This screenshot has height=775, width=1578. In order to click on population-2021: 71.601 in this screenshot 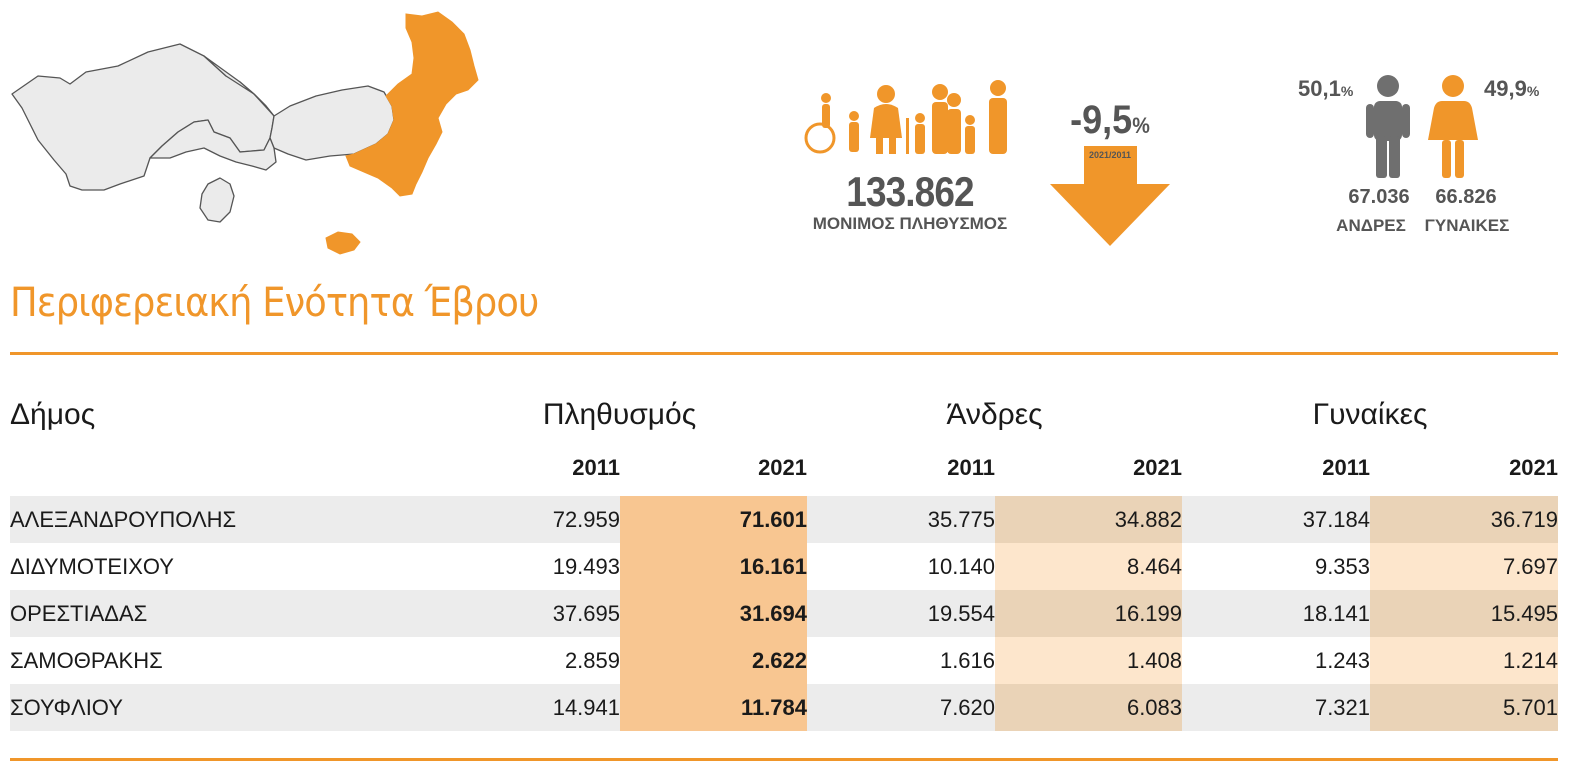, I will do `click(714, 519)`.